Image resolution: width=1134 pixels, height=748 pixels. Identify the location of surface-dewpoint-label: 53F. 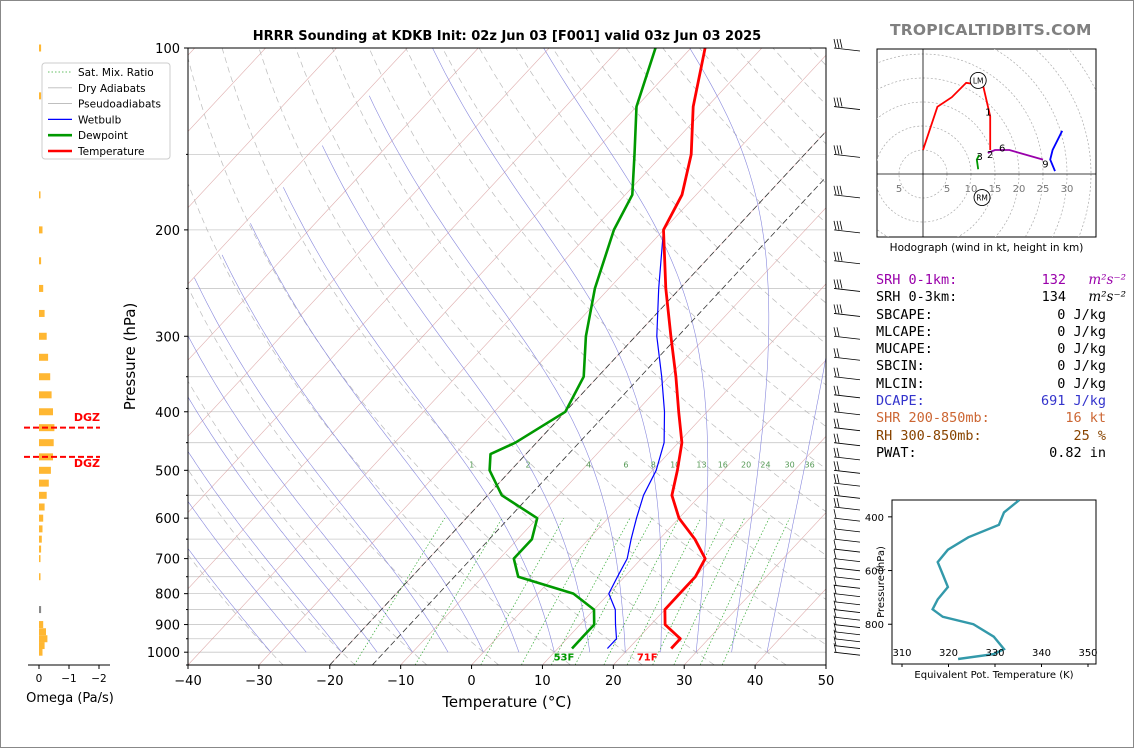
(564, 657).